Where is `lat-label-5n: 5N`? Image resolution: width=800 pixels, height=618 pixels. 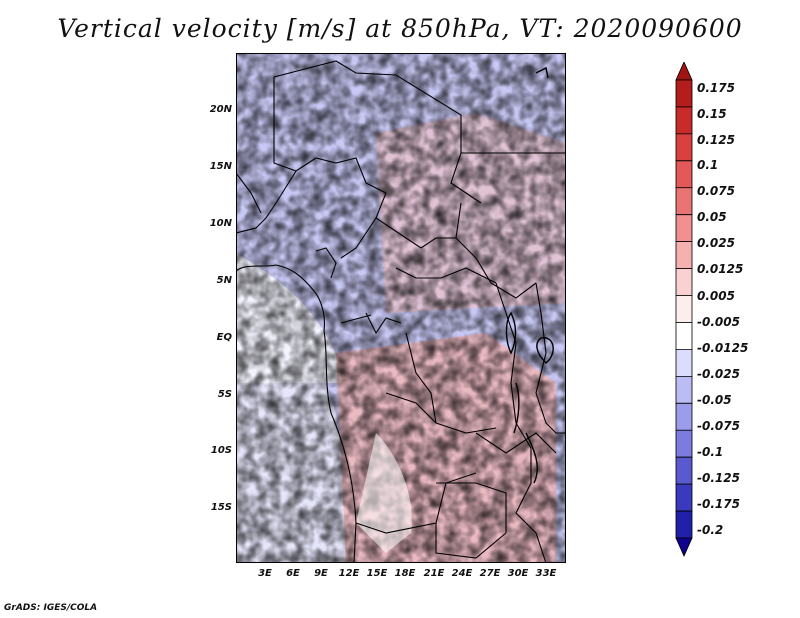 lat-label-5n: 5N is located at coordinates (224, 280).